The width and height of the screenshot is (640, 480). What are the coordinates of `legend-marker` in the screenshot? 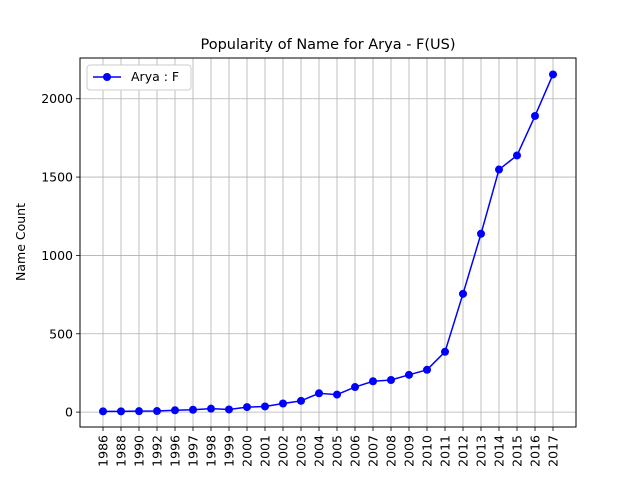 It's located at (107, 77).